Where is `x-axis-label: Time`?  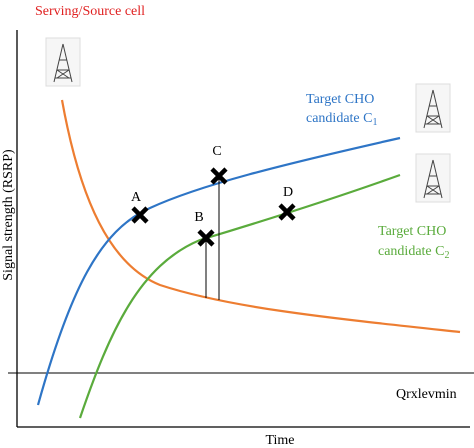
x-axis-label: Time is located at coordinates (279, 440).